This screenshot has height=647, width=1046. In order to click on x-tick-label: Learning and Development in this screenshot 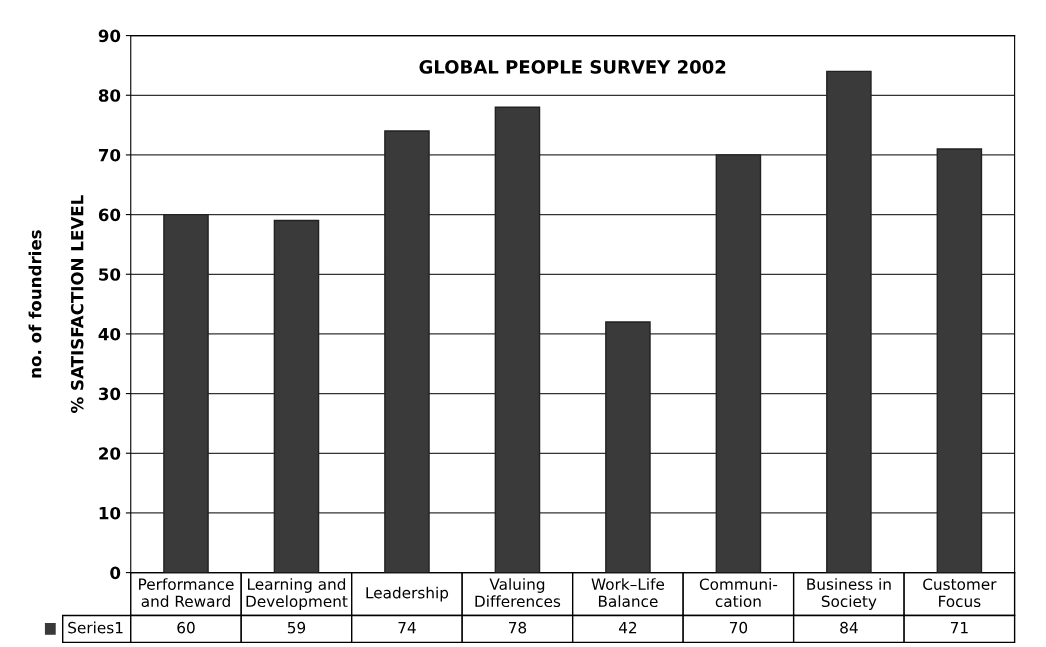, I will do `click(297, 594)`.